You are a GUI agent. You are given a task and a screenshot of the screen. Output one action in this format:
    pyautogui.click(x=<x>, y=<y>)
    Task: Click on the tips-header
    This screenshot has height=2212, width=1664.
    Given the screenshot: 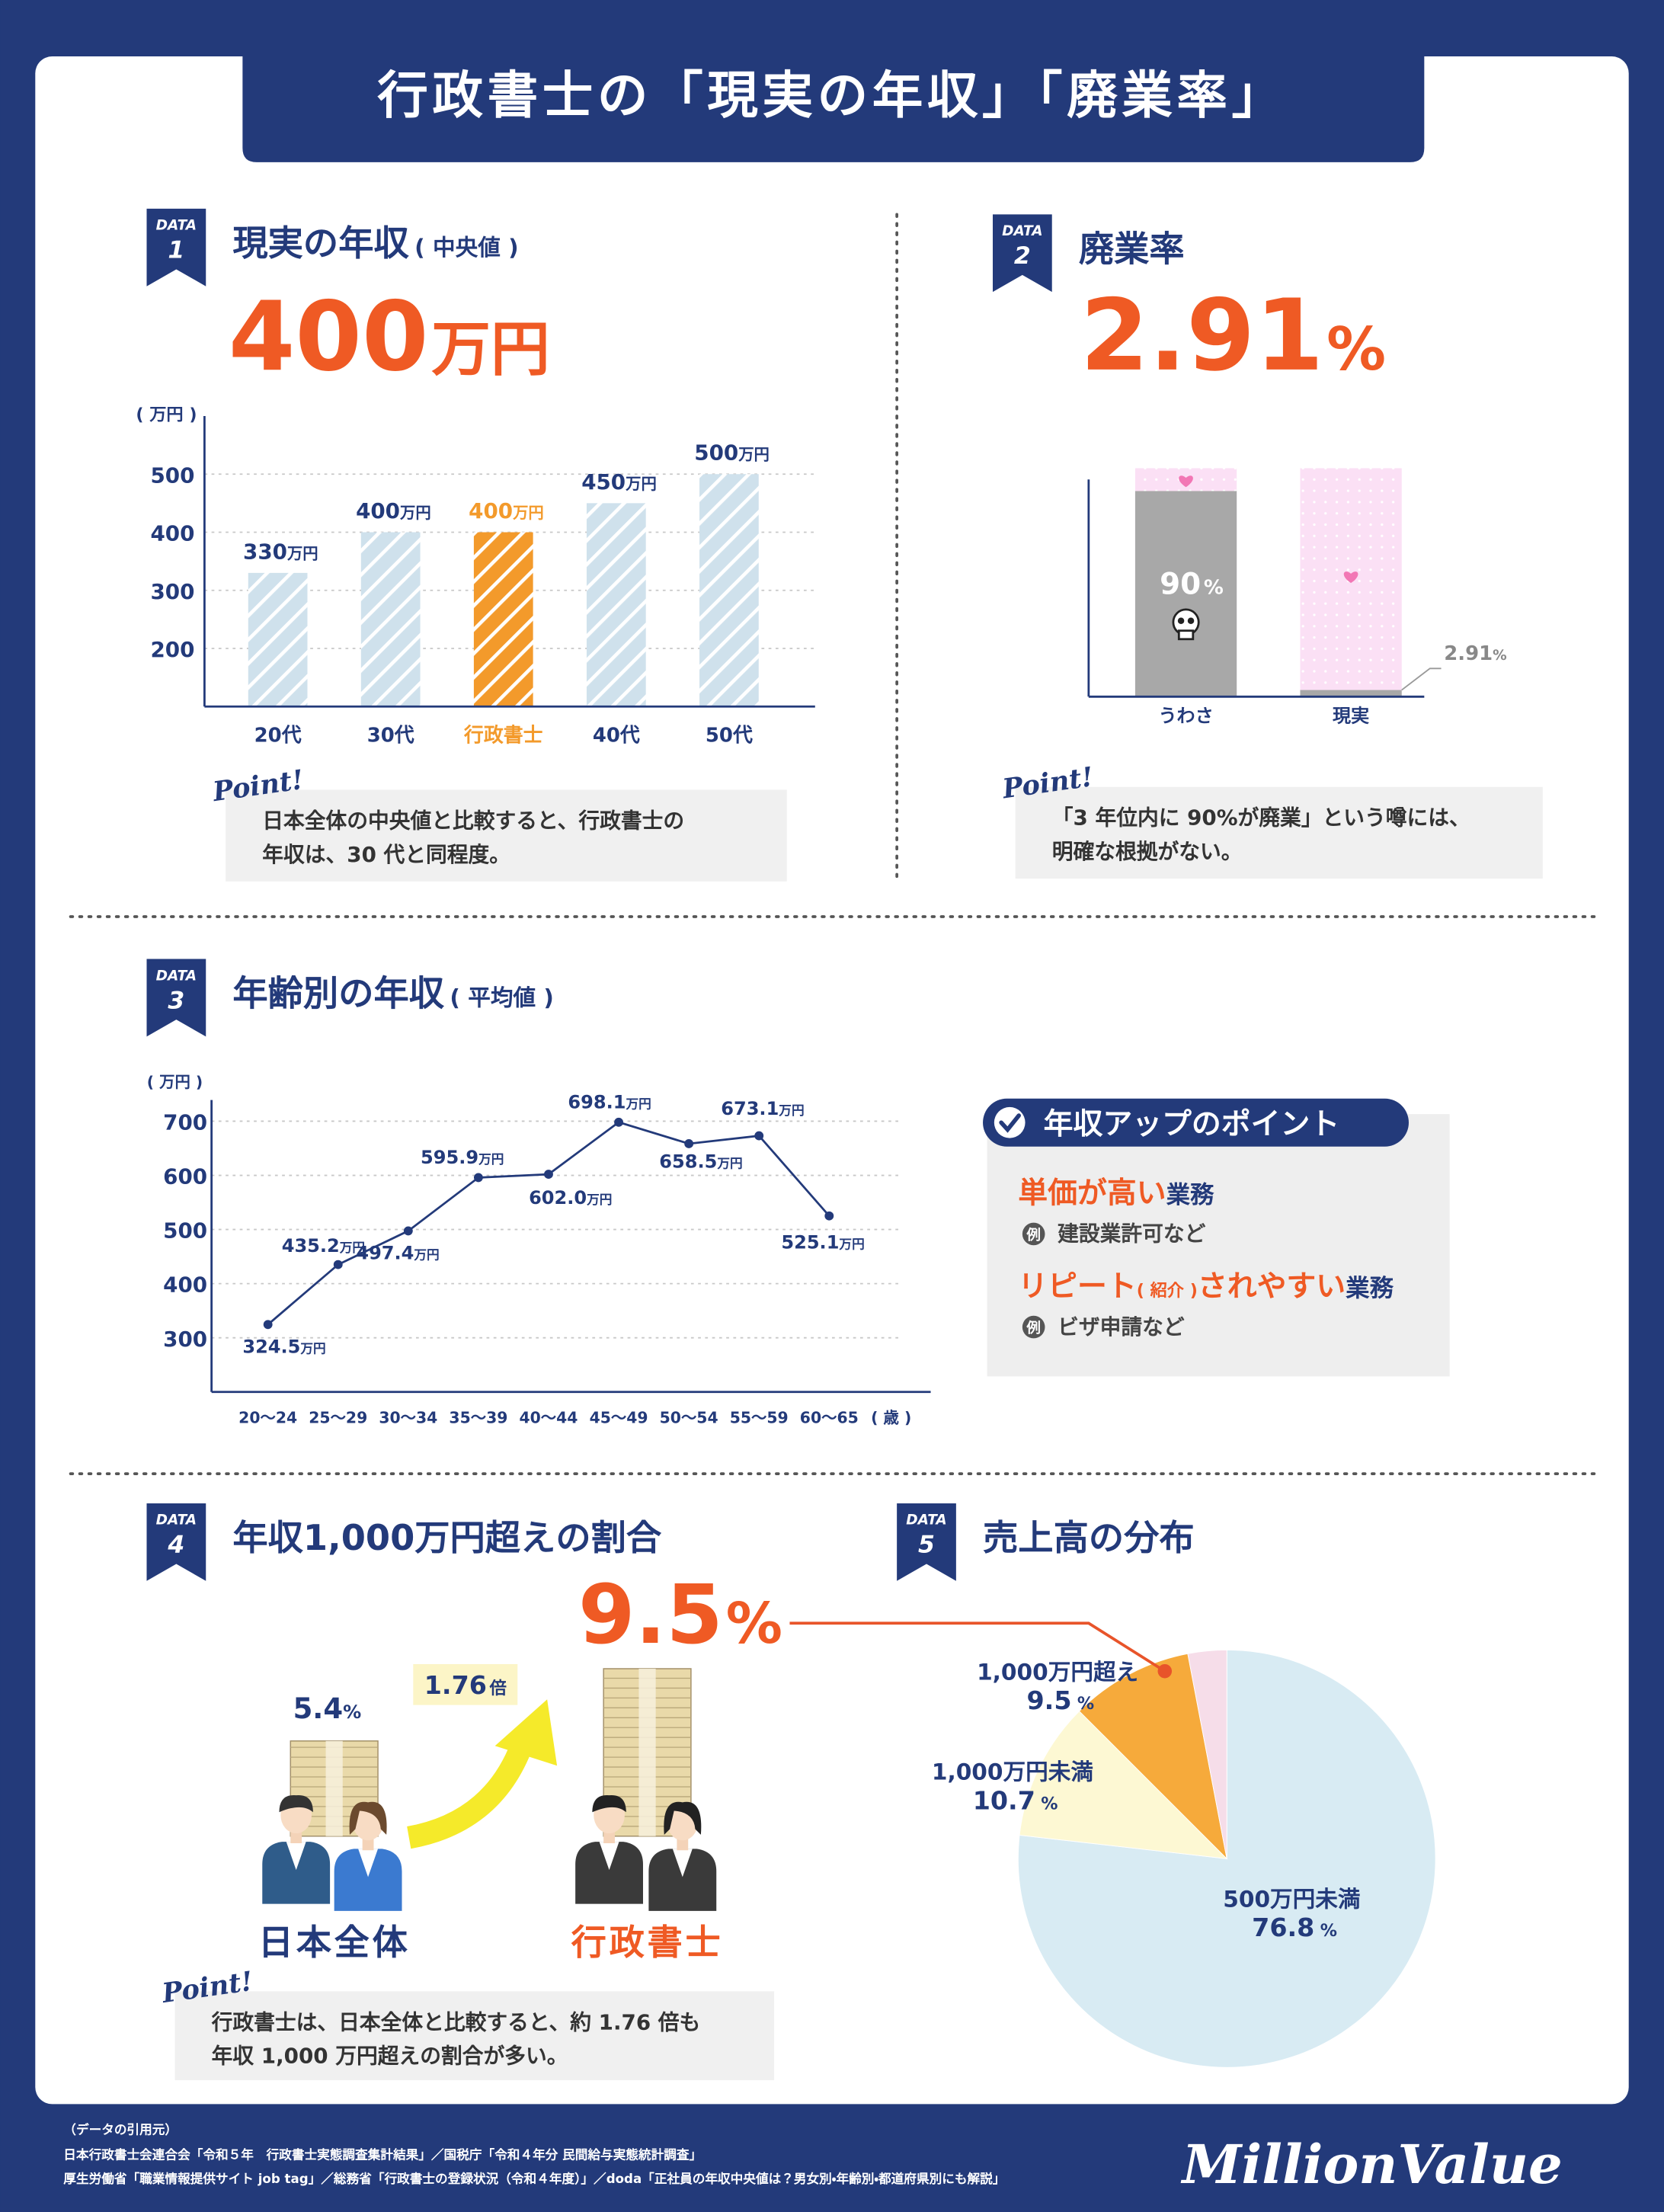 What is the action you would take?
    pyautogui.click(x=1196, y=1122)
    